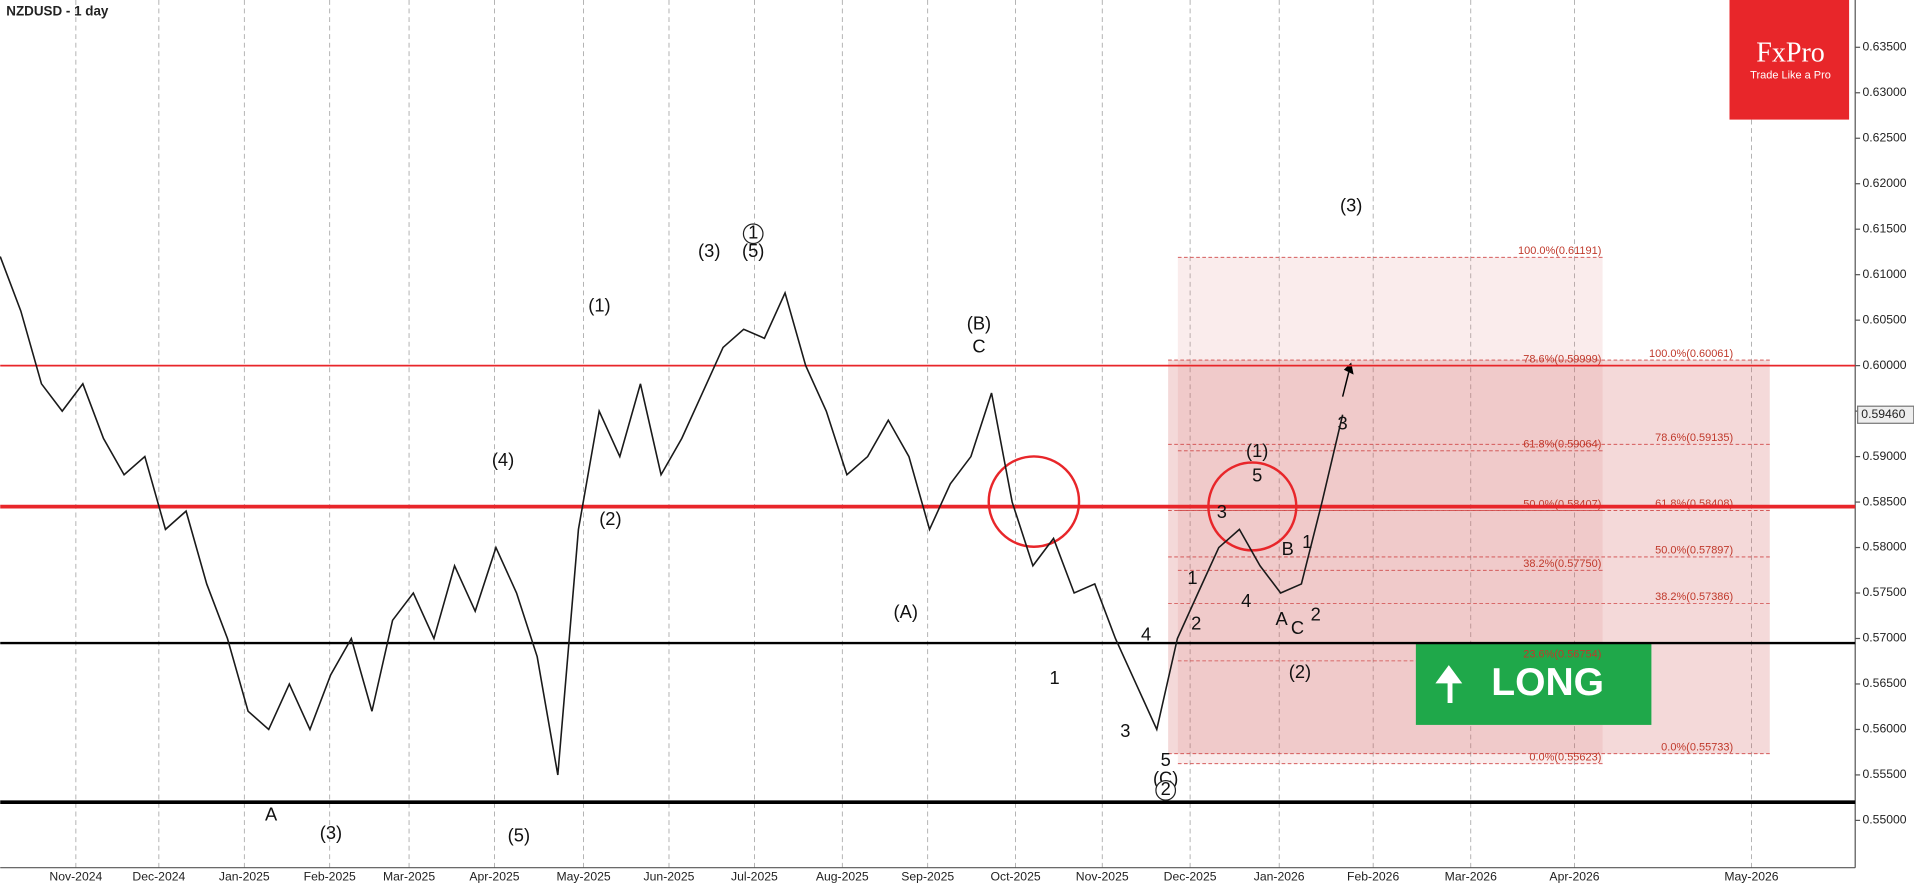  I want to click on fib-label: 100.0%(0.61191), so click(1559, 251).